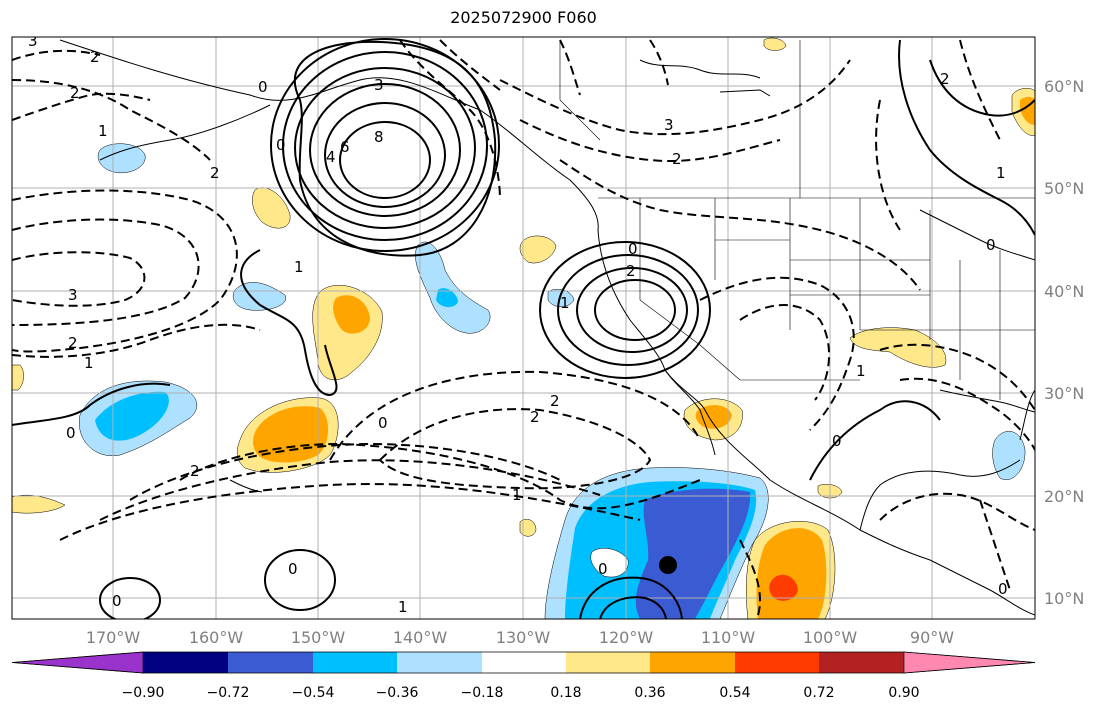  Describe the element at coordinates (830, 637) in the screenshot. I see `lon-label-100w: 100°W` at that location.